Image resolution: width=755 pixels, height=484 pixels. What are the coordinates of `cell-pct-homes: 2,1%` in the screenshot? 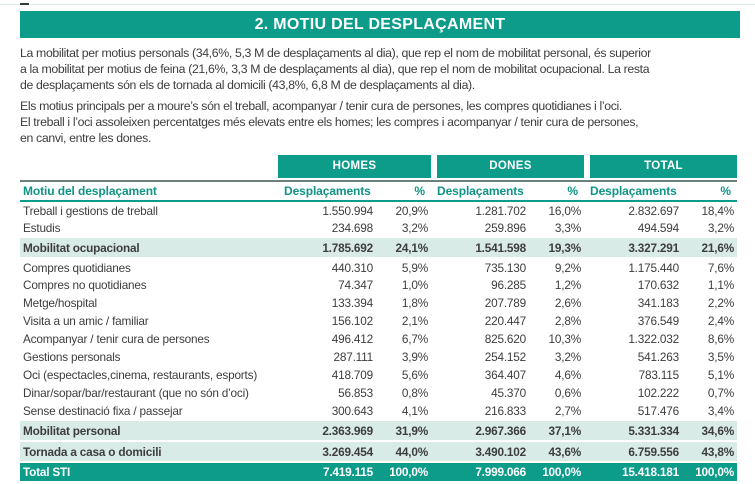 It's located at (414, 321).